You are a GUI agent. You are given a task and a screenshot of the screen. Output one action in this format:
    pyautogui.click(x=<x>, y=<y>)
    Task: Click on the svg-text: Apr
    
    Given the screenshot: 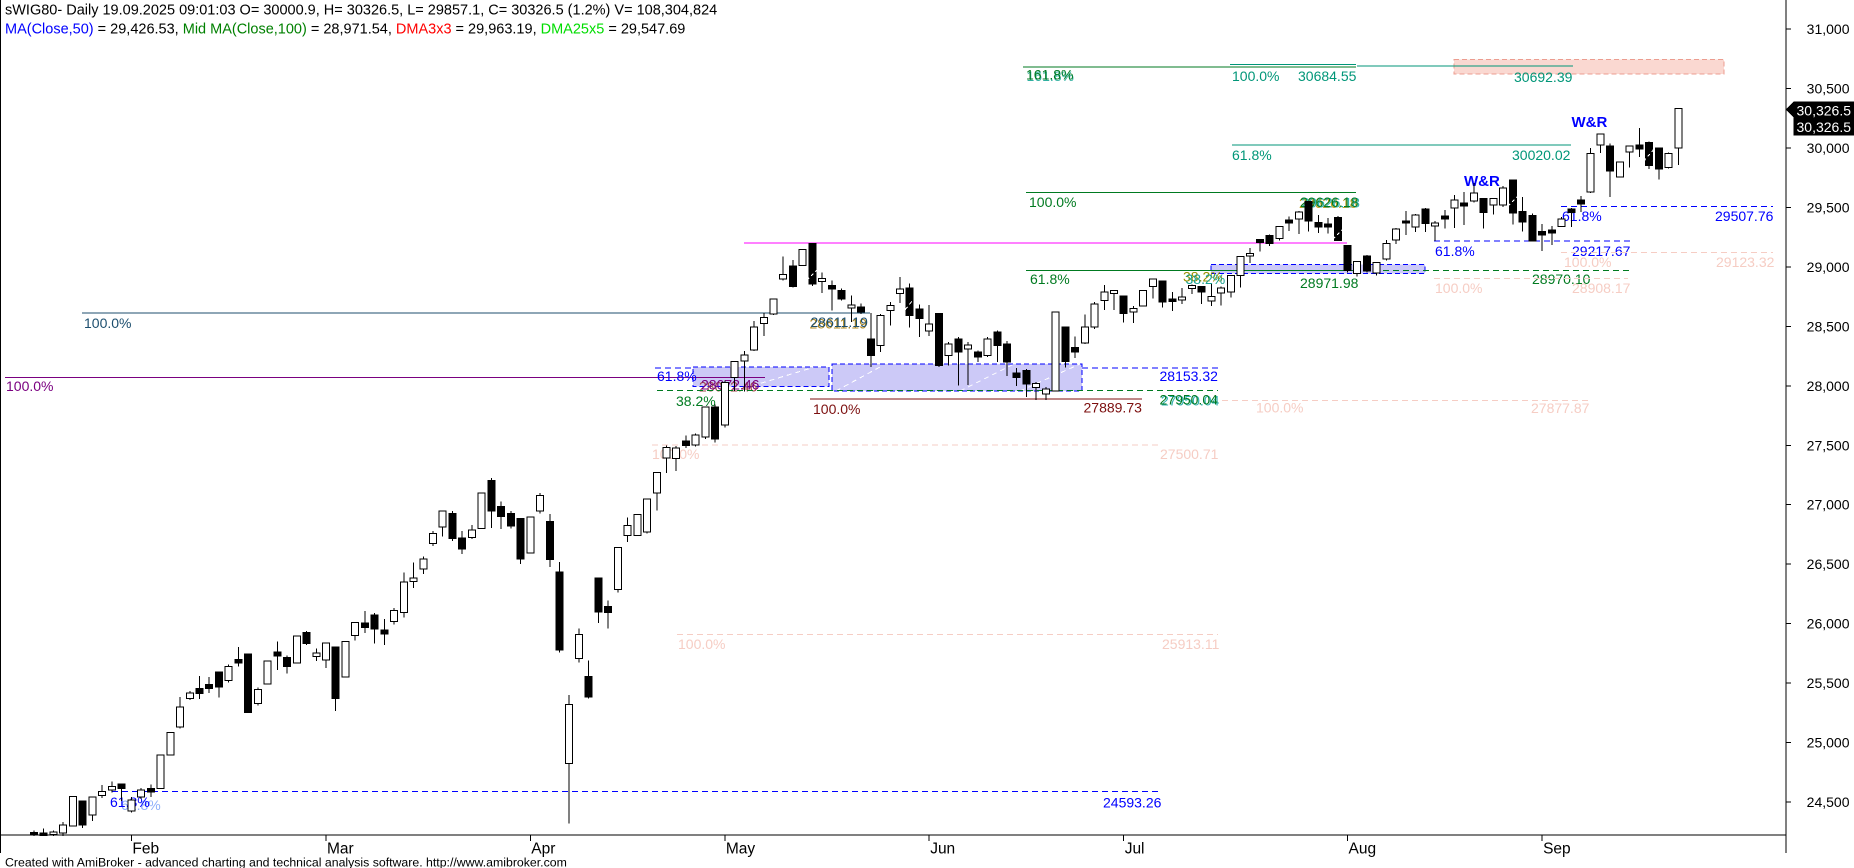 What is the action you would take?
    pyautogui.click(x=543, y=849)
    